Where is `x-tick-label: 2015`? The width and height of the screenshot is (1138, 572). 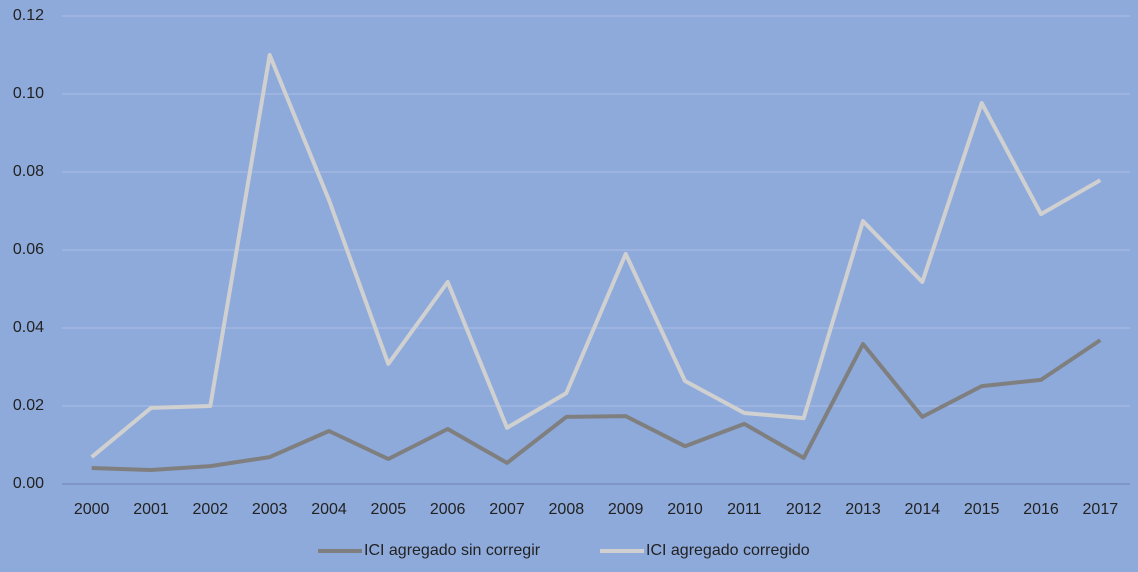
x-tick-label: 2015 is located at coordinates (982, 509).